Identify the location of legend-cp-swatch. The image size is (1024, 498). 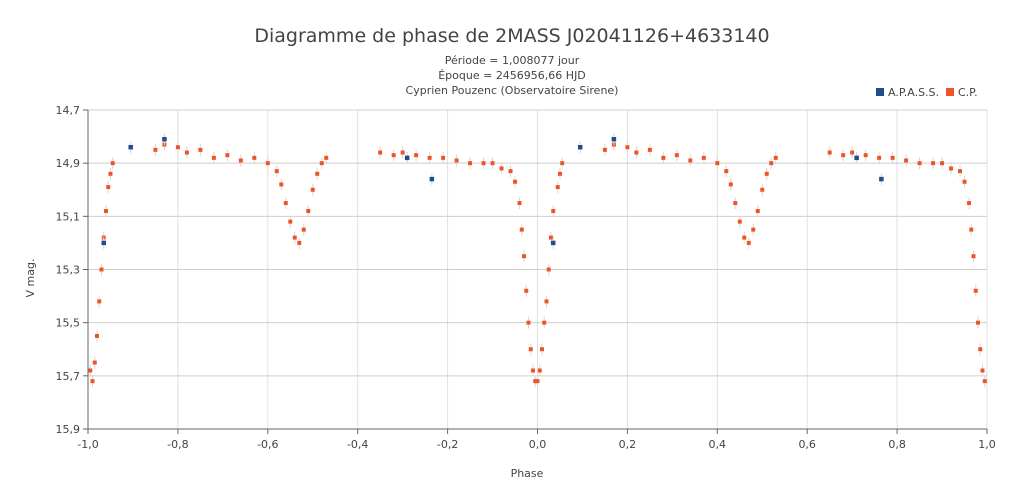
(950, 92).